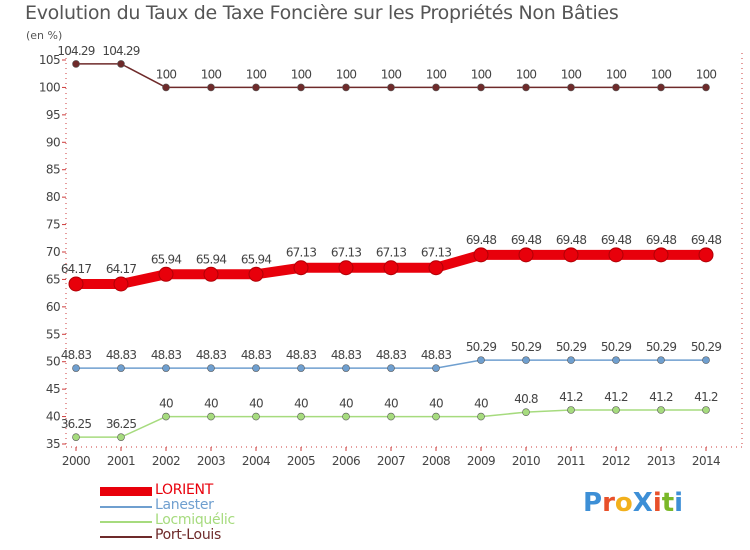  What do you see at coordinates (126, 507) in the screenshot?
I see `legend-swatch-lanester` at bounding box center [126, 507].